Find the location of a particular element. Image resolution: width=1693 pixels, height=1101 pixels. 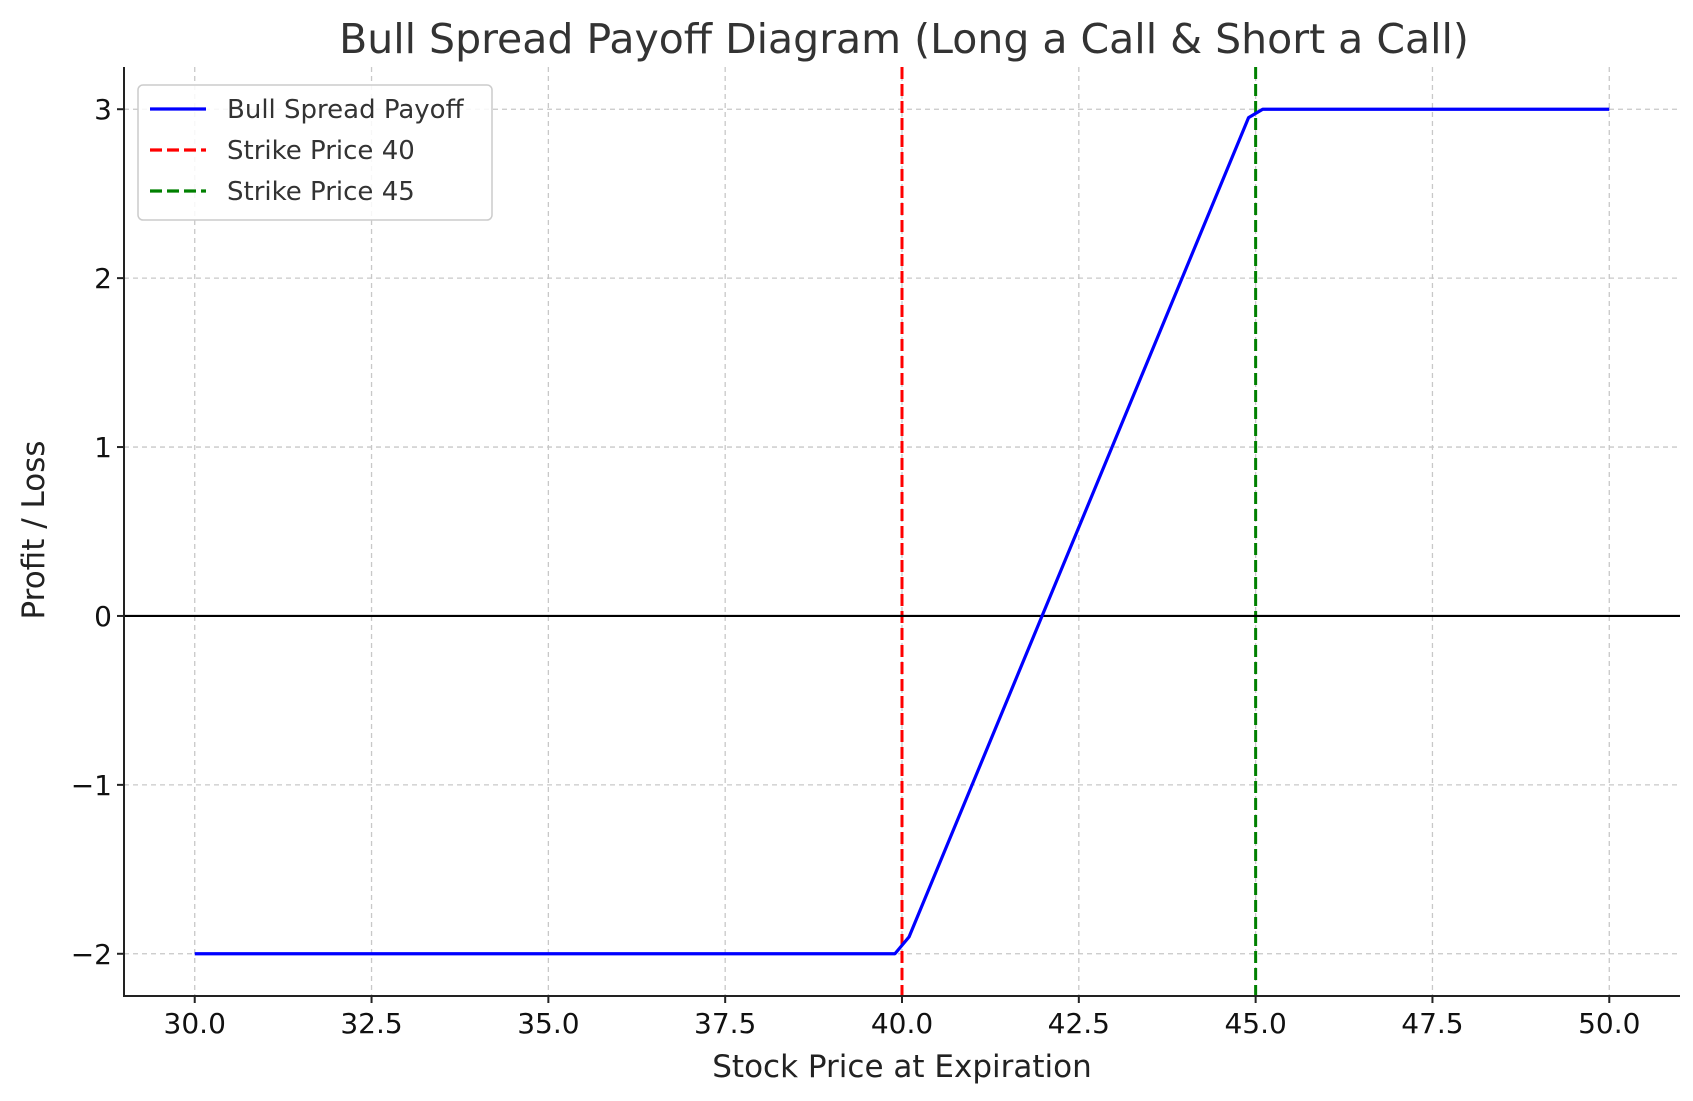

y-tick-label: 0 is located at coordinates (103, 616).